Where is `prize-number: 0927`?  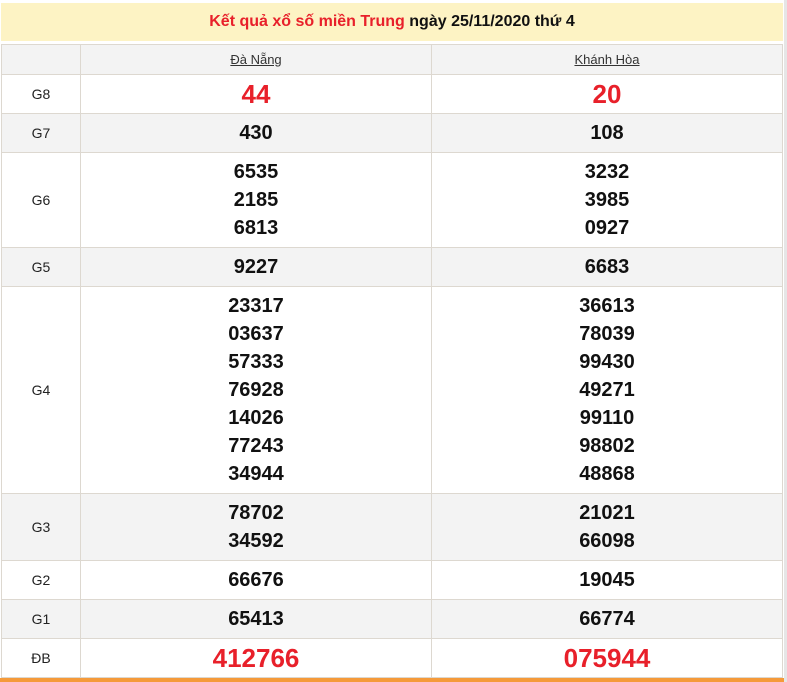
prize-number: 0927 is located at coordinates (607, 228).